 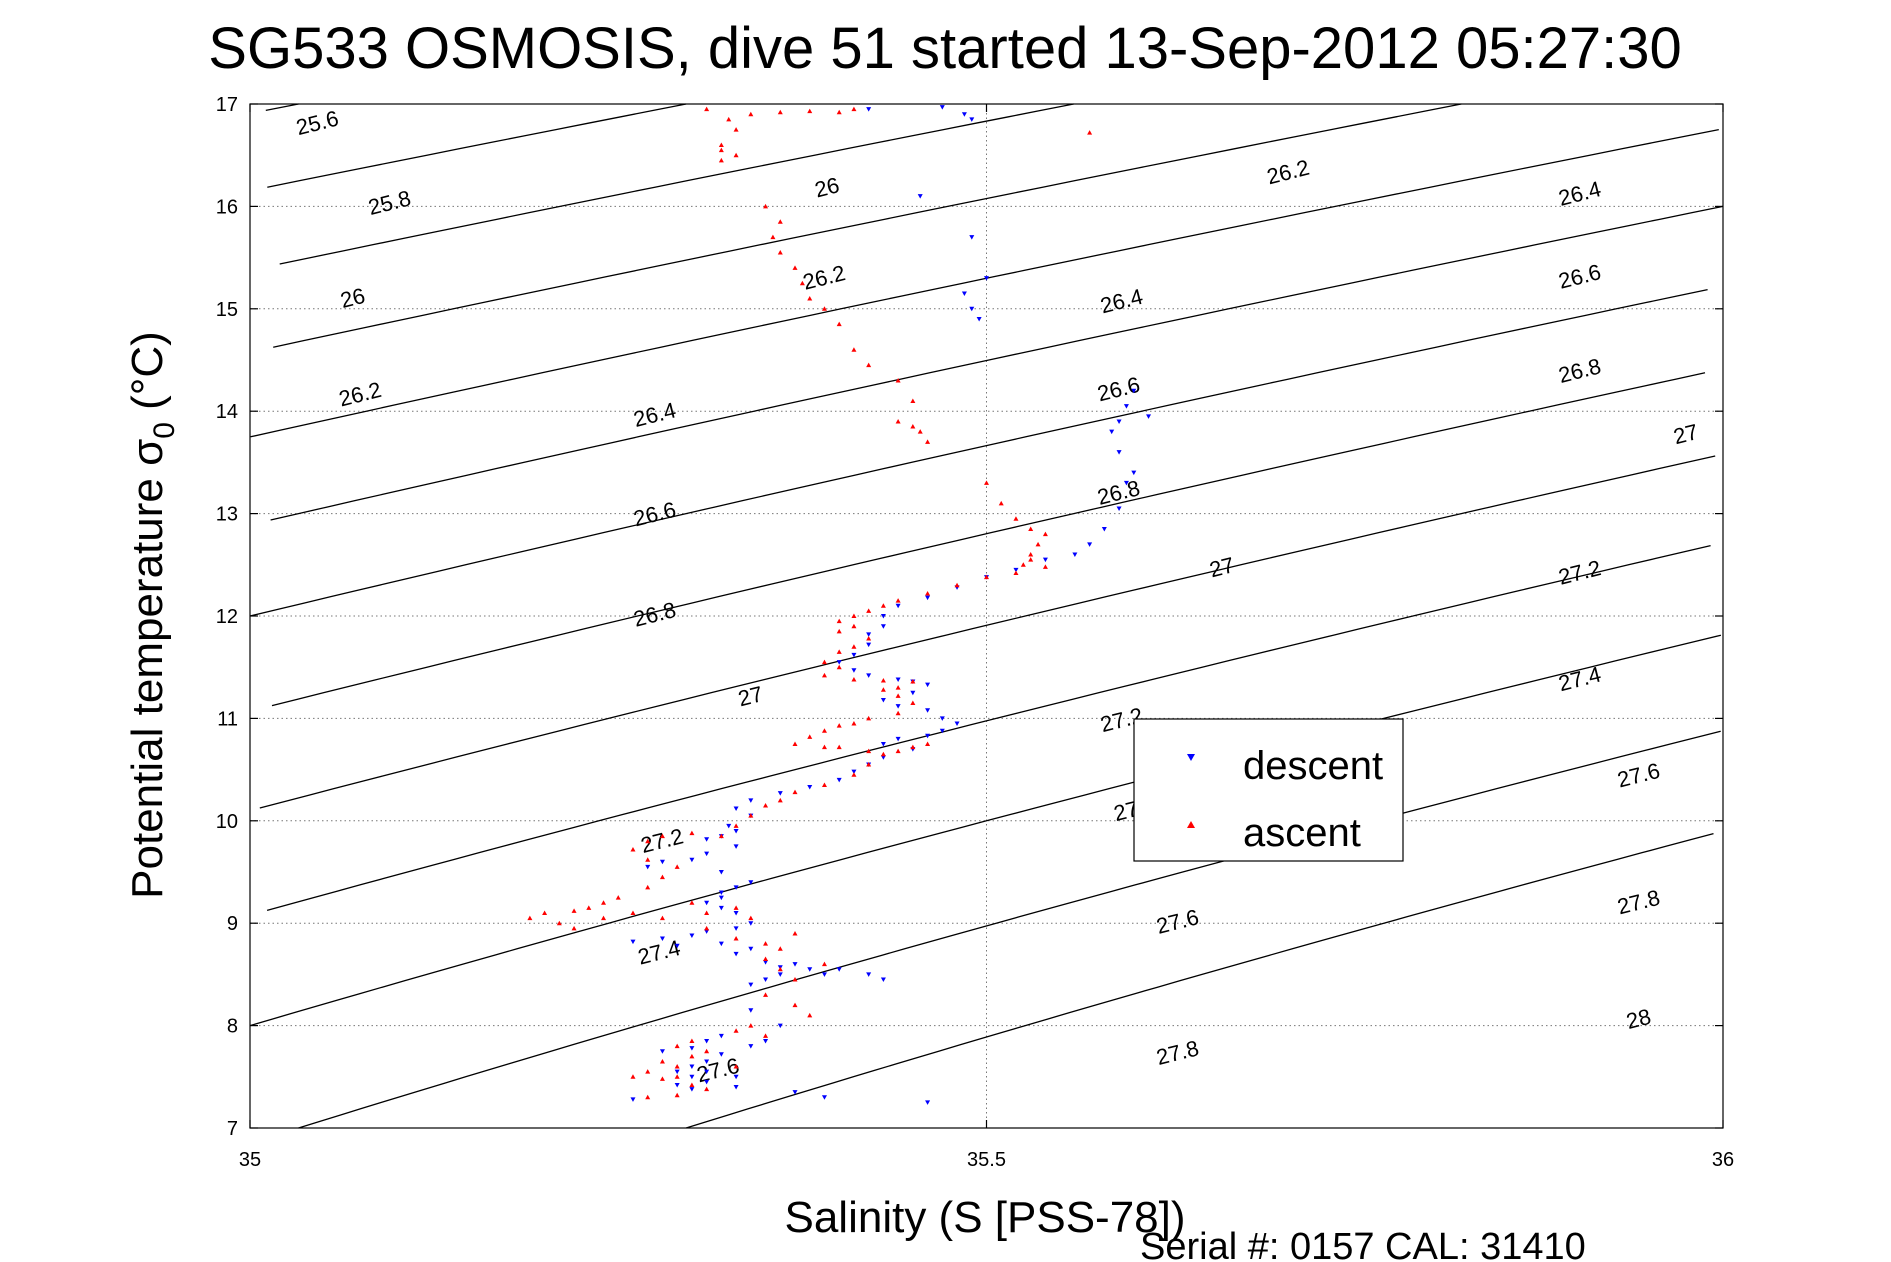 What do you see at coordinates (164, 430) in the screenshot?
I see `y-axis-label-sub: 0` at bounding box center [164, 430].